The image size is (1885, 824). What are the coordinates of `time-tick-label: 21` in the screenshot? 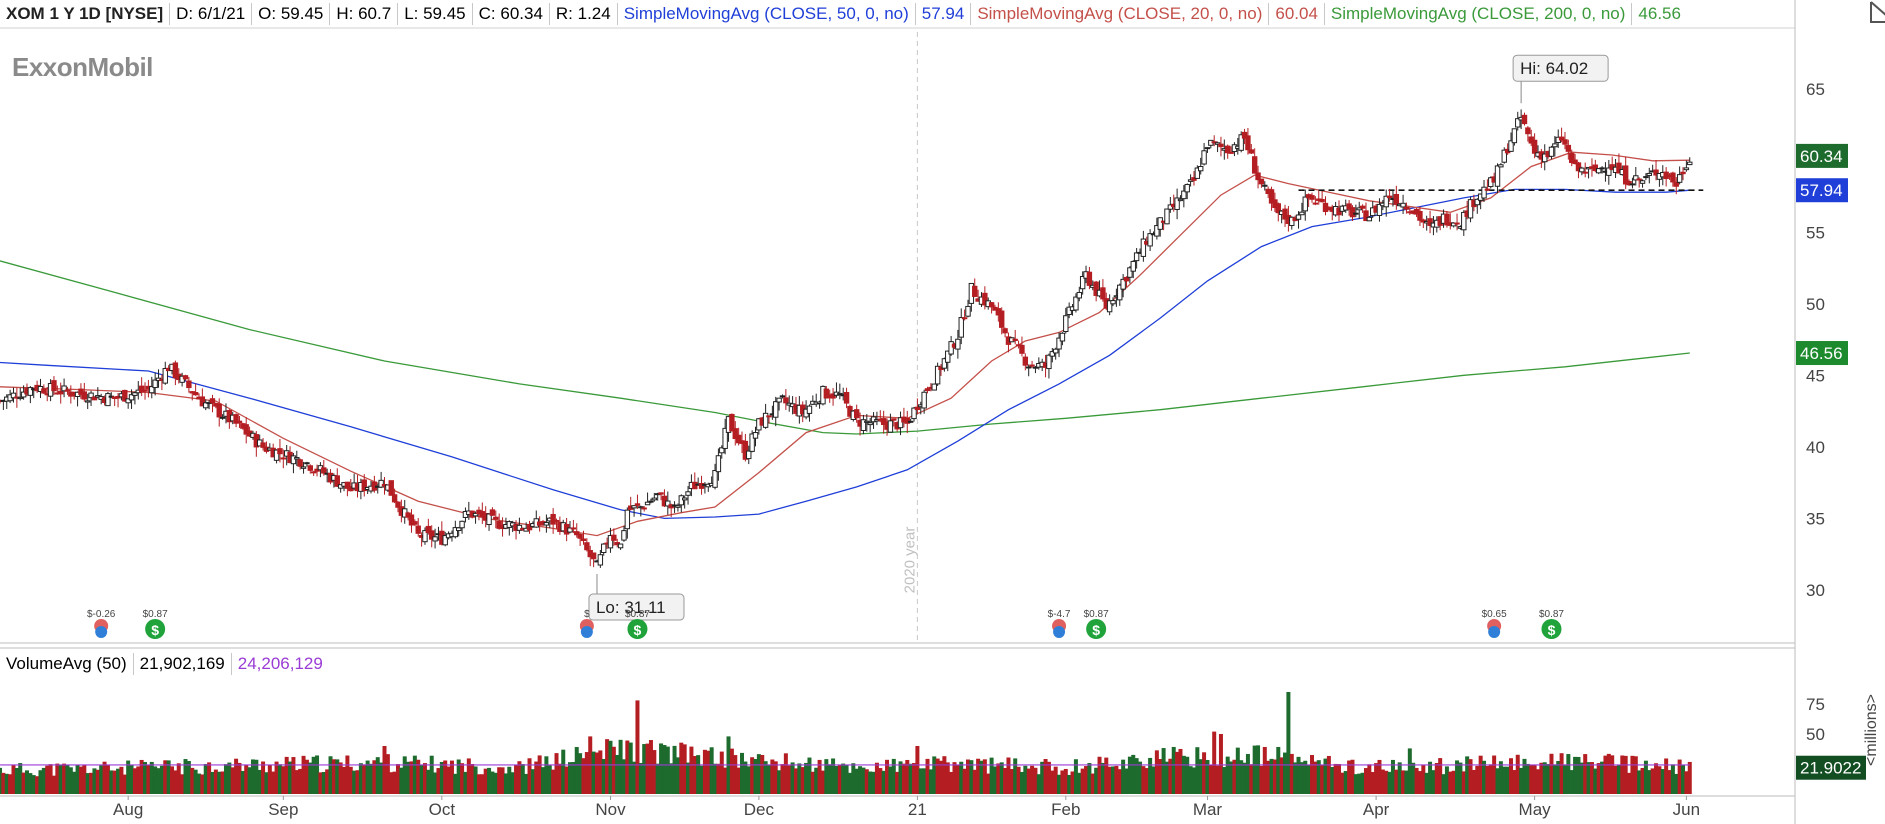 It's located at (917, 809).